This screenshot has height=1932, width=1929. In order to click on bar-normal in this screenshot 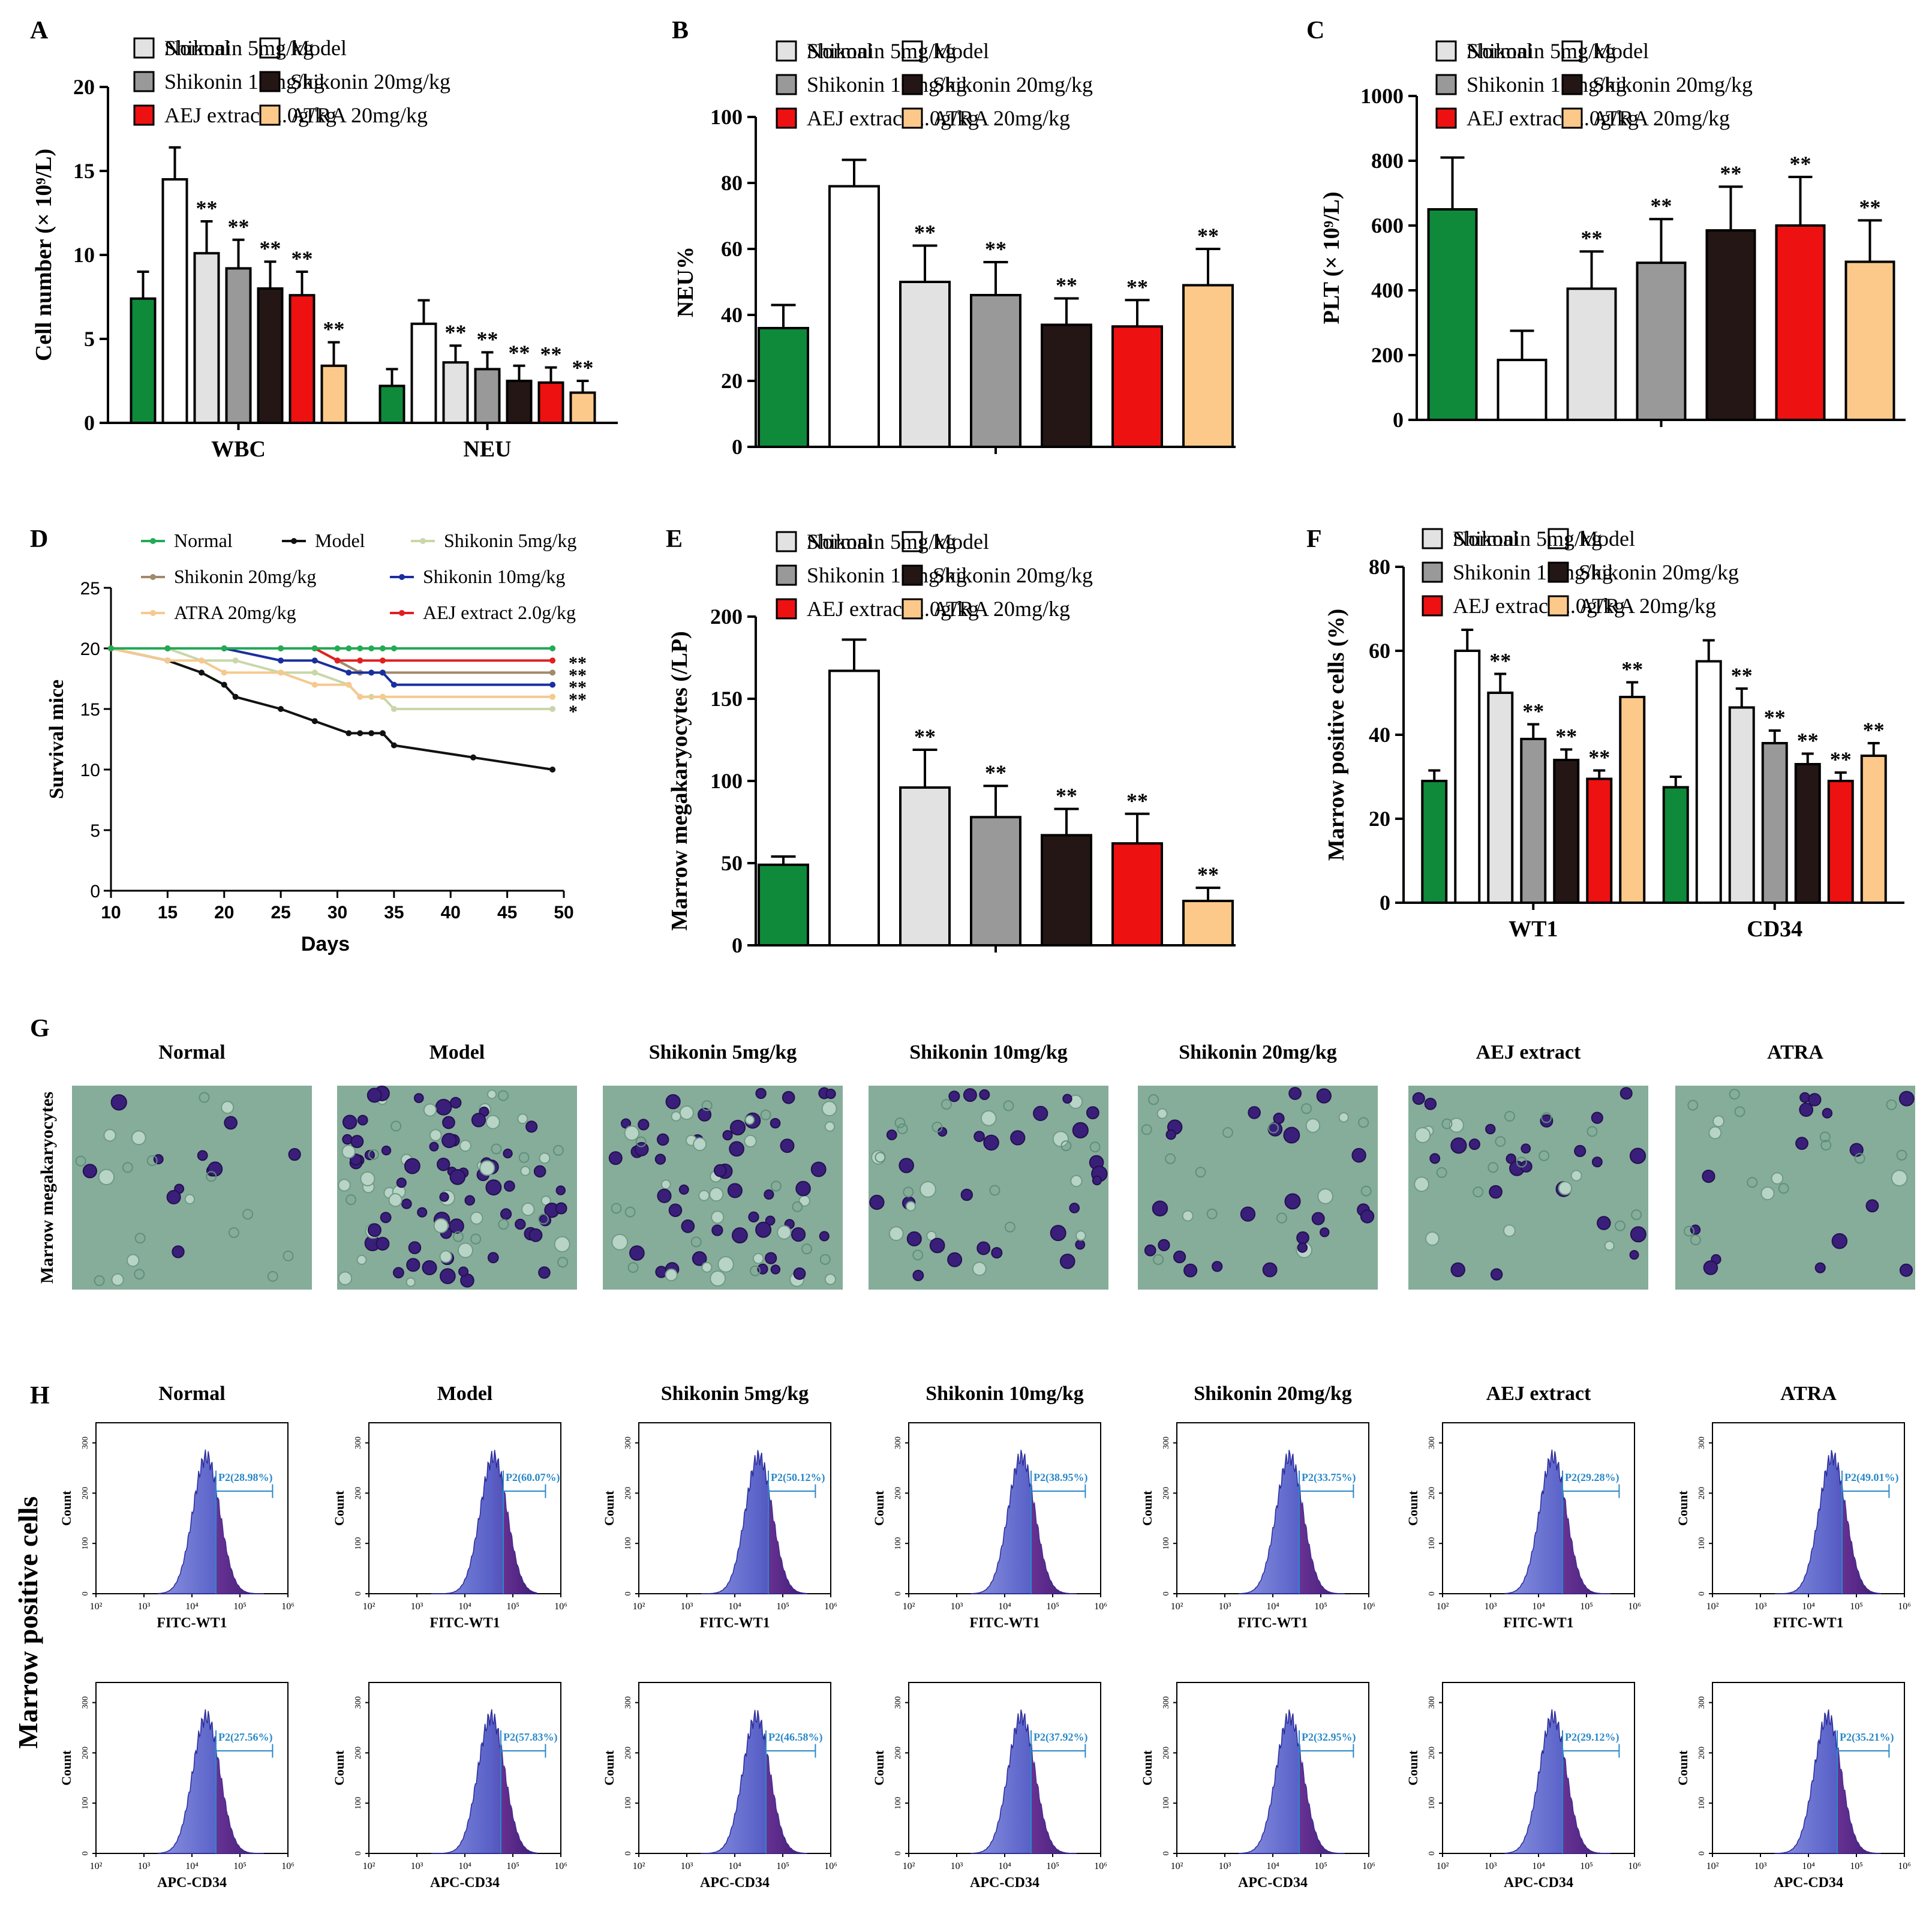, I will do `click(783, 387)`.